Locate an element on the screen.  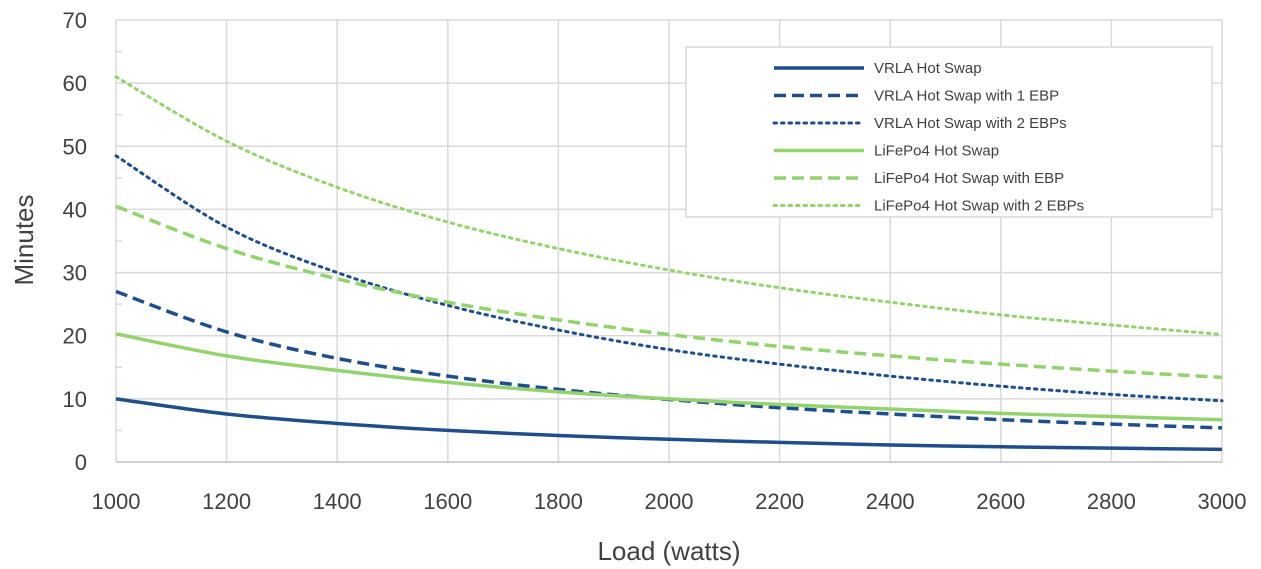
y-axis-title: Minutes is located at coordinates (24, 239).